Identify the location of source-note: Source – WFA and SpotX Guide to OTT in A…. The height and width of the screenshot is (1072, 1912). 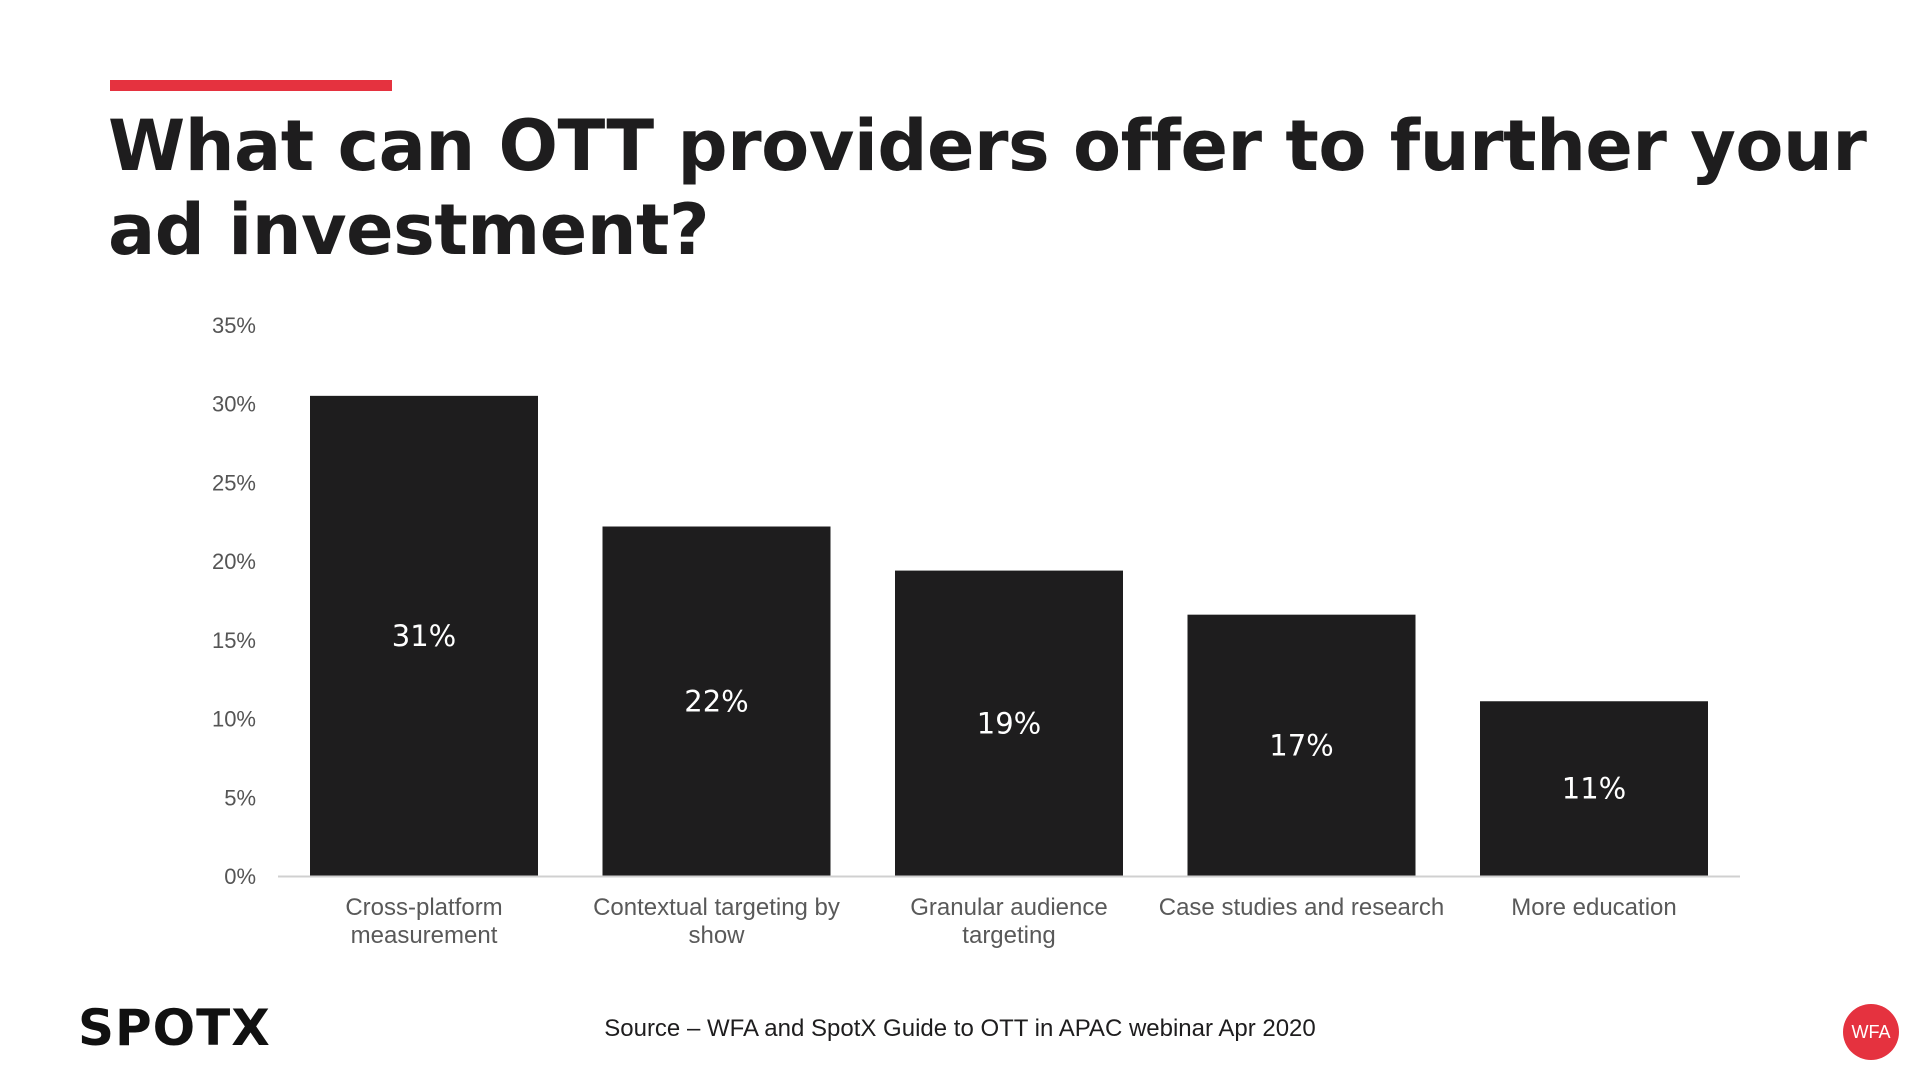
(960, 1028).